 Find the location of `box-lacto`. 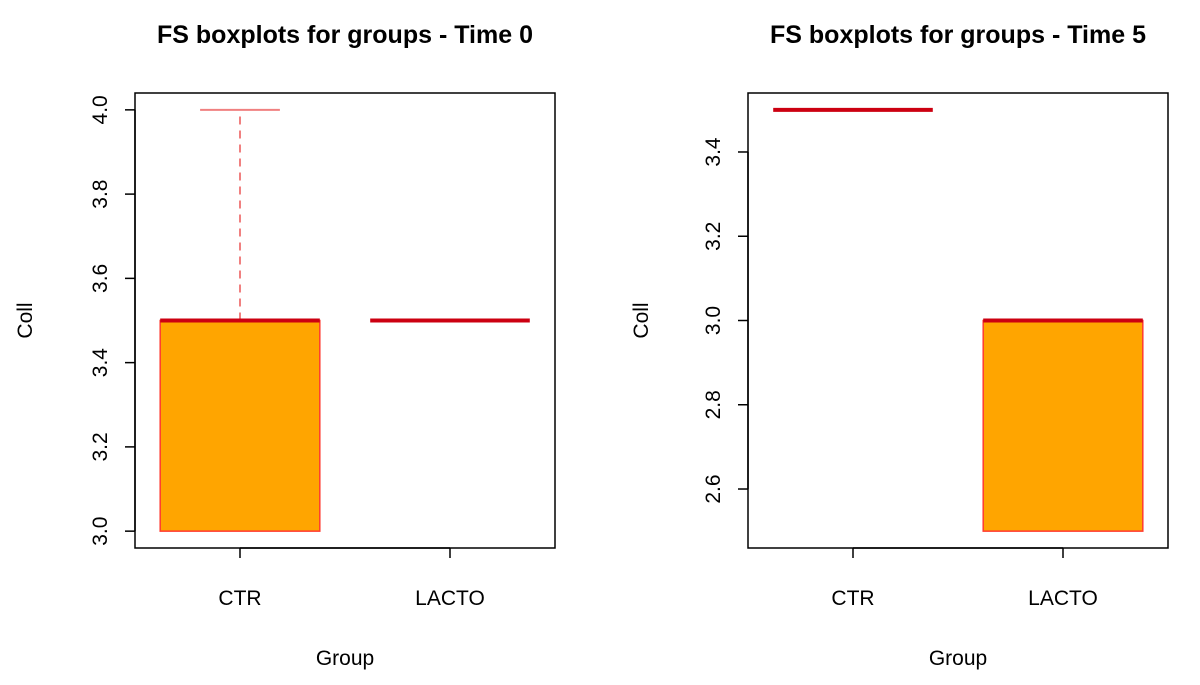

box-lacto is located at coordinates (1063, 425).